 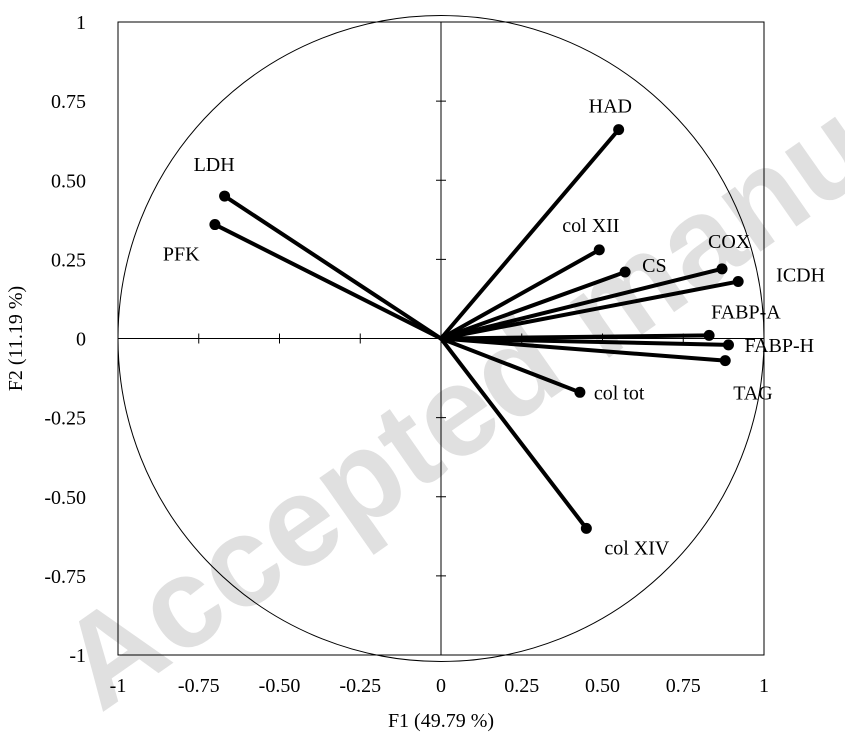 I want to click on vector-tag, so click(x=583, y=349).